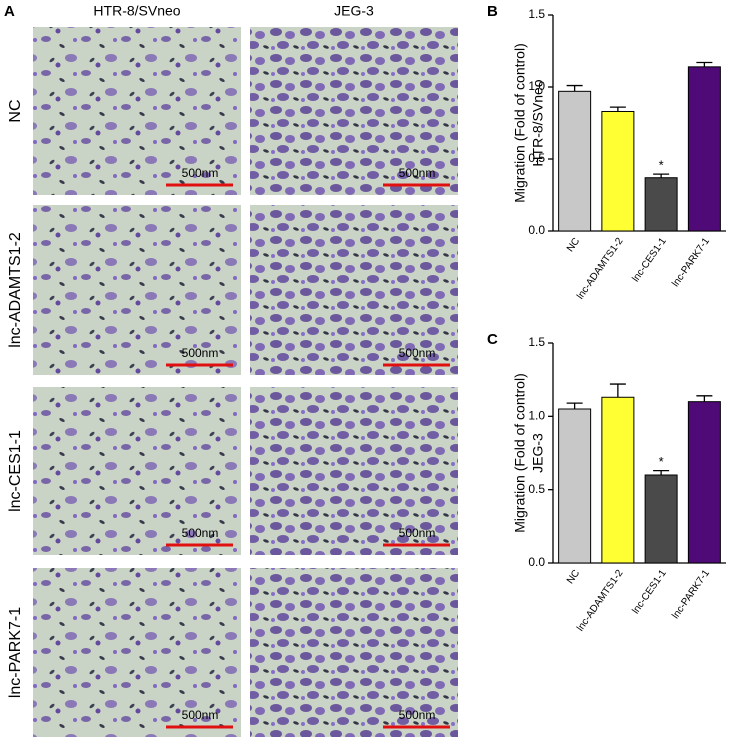 This screenshot has height=739, width=747. I want to click on row-label: lnc-PARK7-1, so click(15, 652).